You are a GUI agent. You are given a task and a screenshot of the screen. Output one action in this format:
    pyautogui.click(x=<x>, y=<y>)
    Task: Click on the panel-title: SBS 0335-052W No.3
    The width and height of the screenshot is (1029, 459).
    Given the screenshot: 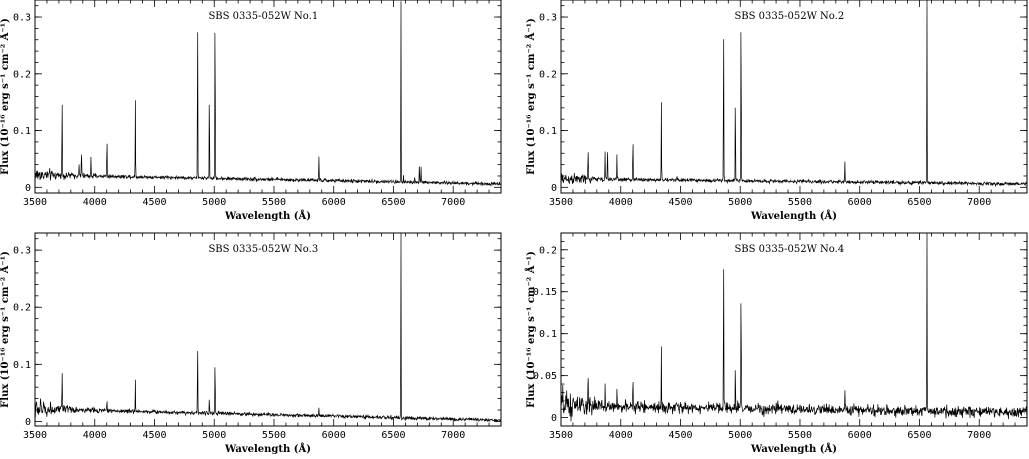 What is the action you would take?
    pyautogui.click(x=263, y=249)
    